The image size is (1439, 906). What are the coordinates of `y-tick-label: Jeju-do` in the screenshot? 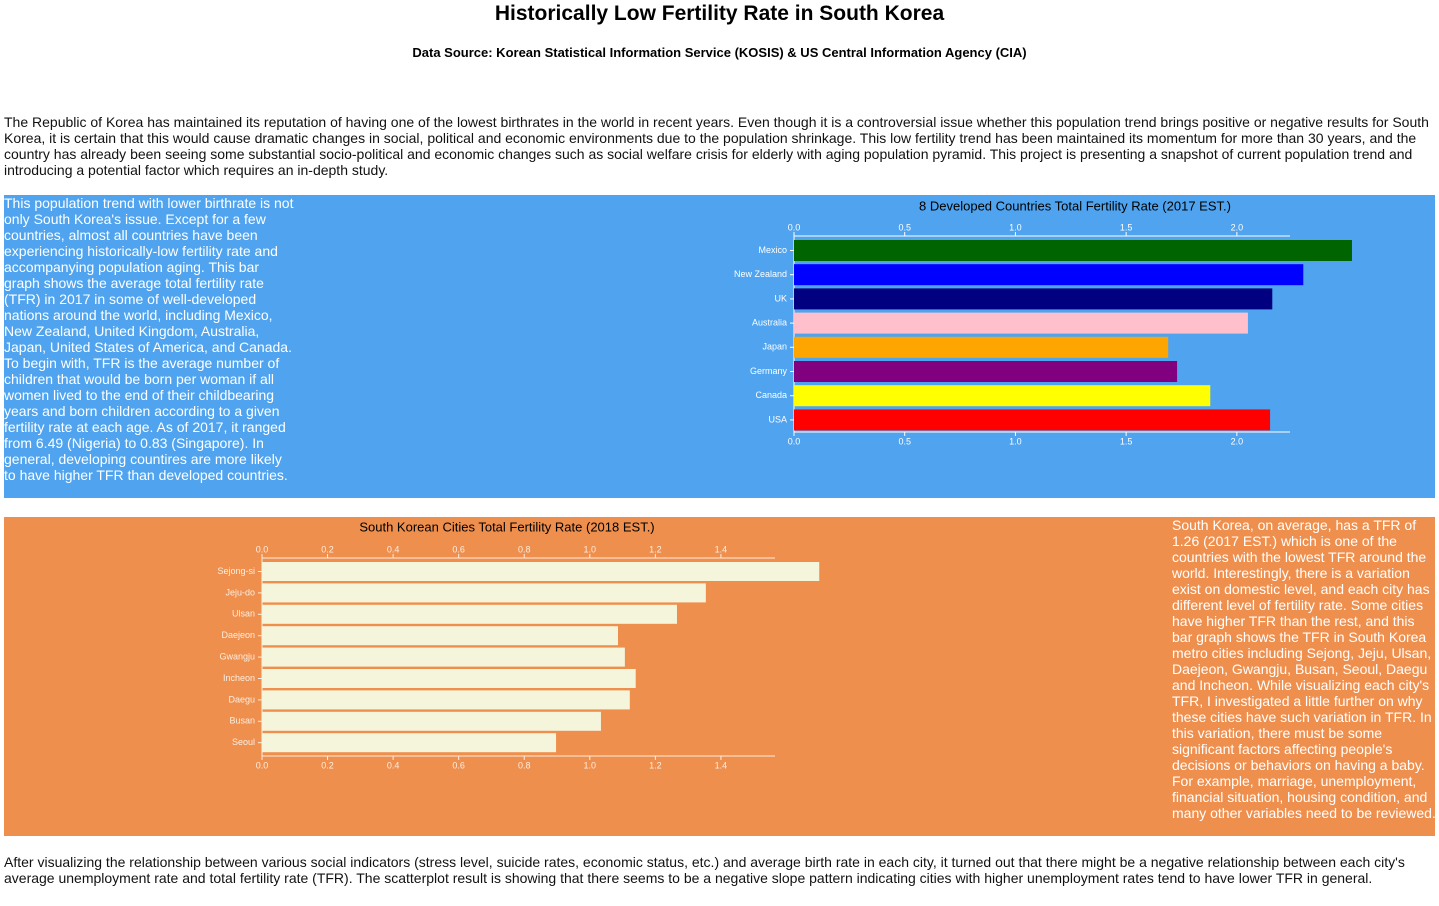 It's located at (240, 592).